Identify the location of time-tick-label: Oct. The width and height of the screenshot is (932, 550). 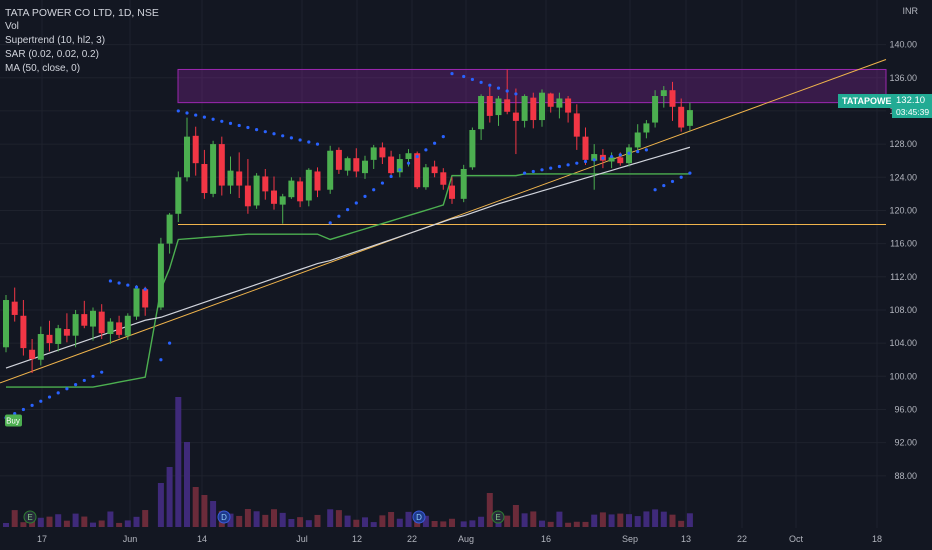
(796, 539).